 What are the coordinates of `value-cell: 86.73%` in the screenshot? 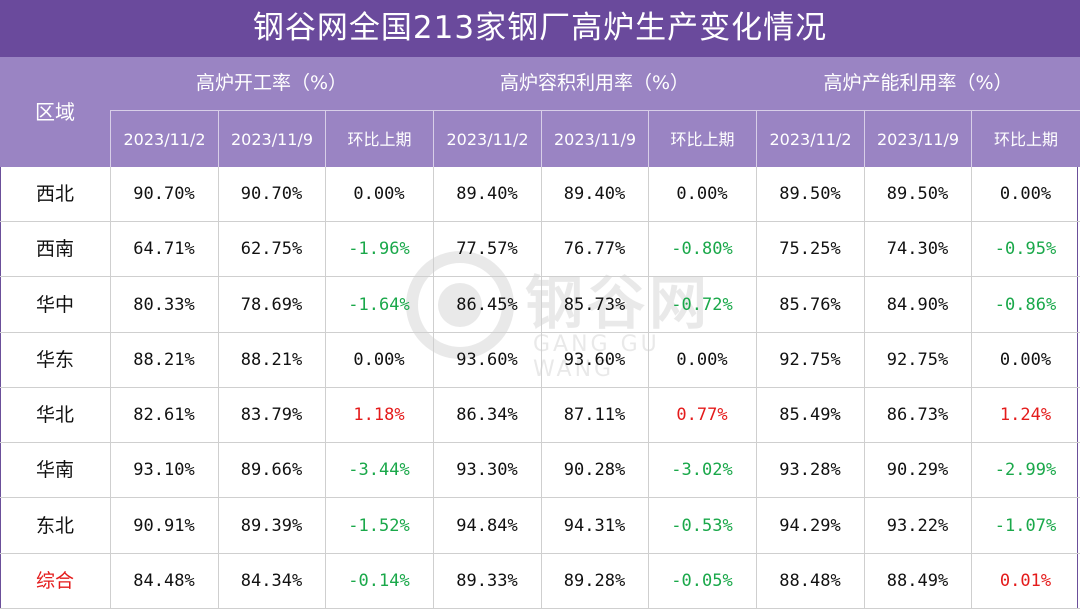 It's located at (917, 415).